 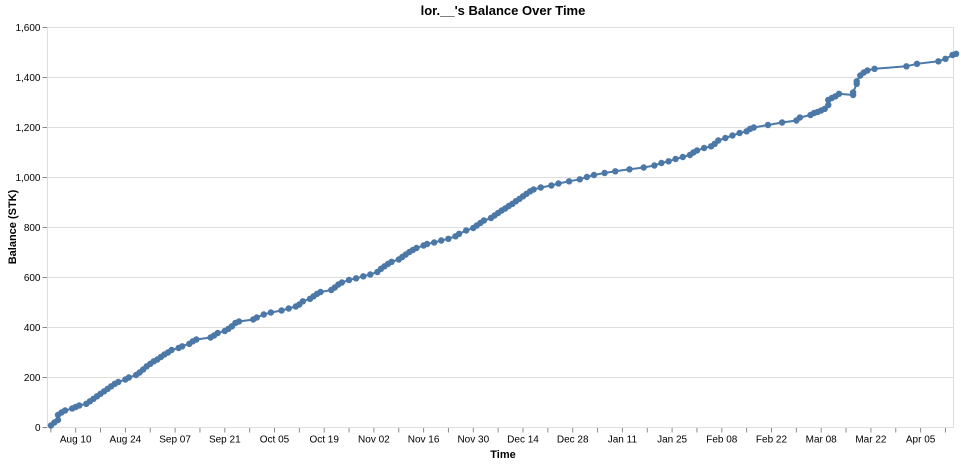 I want to click on chart-title: lor.__'s Balance Over Time, so click(x=503, y=10).